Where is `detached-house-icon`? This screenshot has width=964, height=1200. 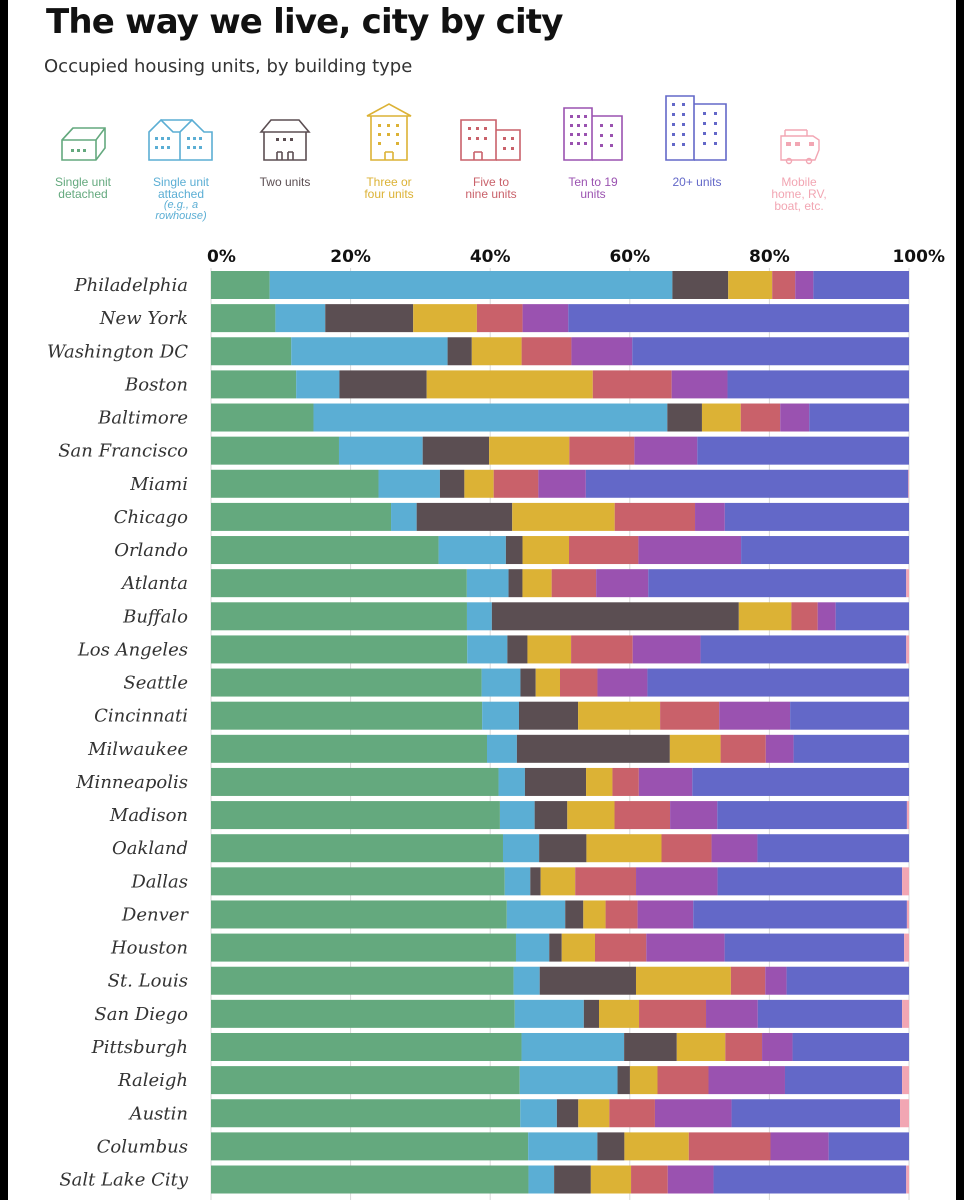
detached-house-icon is located at coordinates (83, 144).